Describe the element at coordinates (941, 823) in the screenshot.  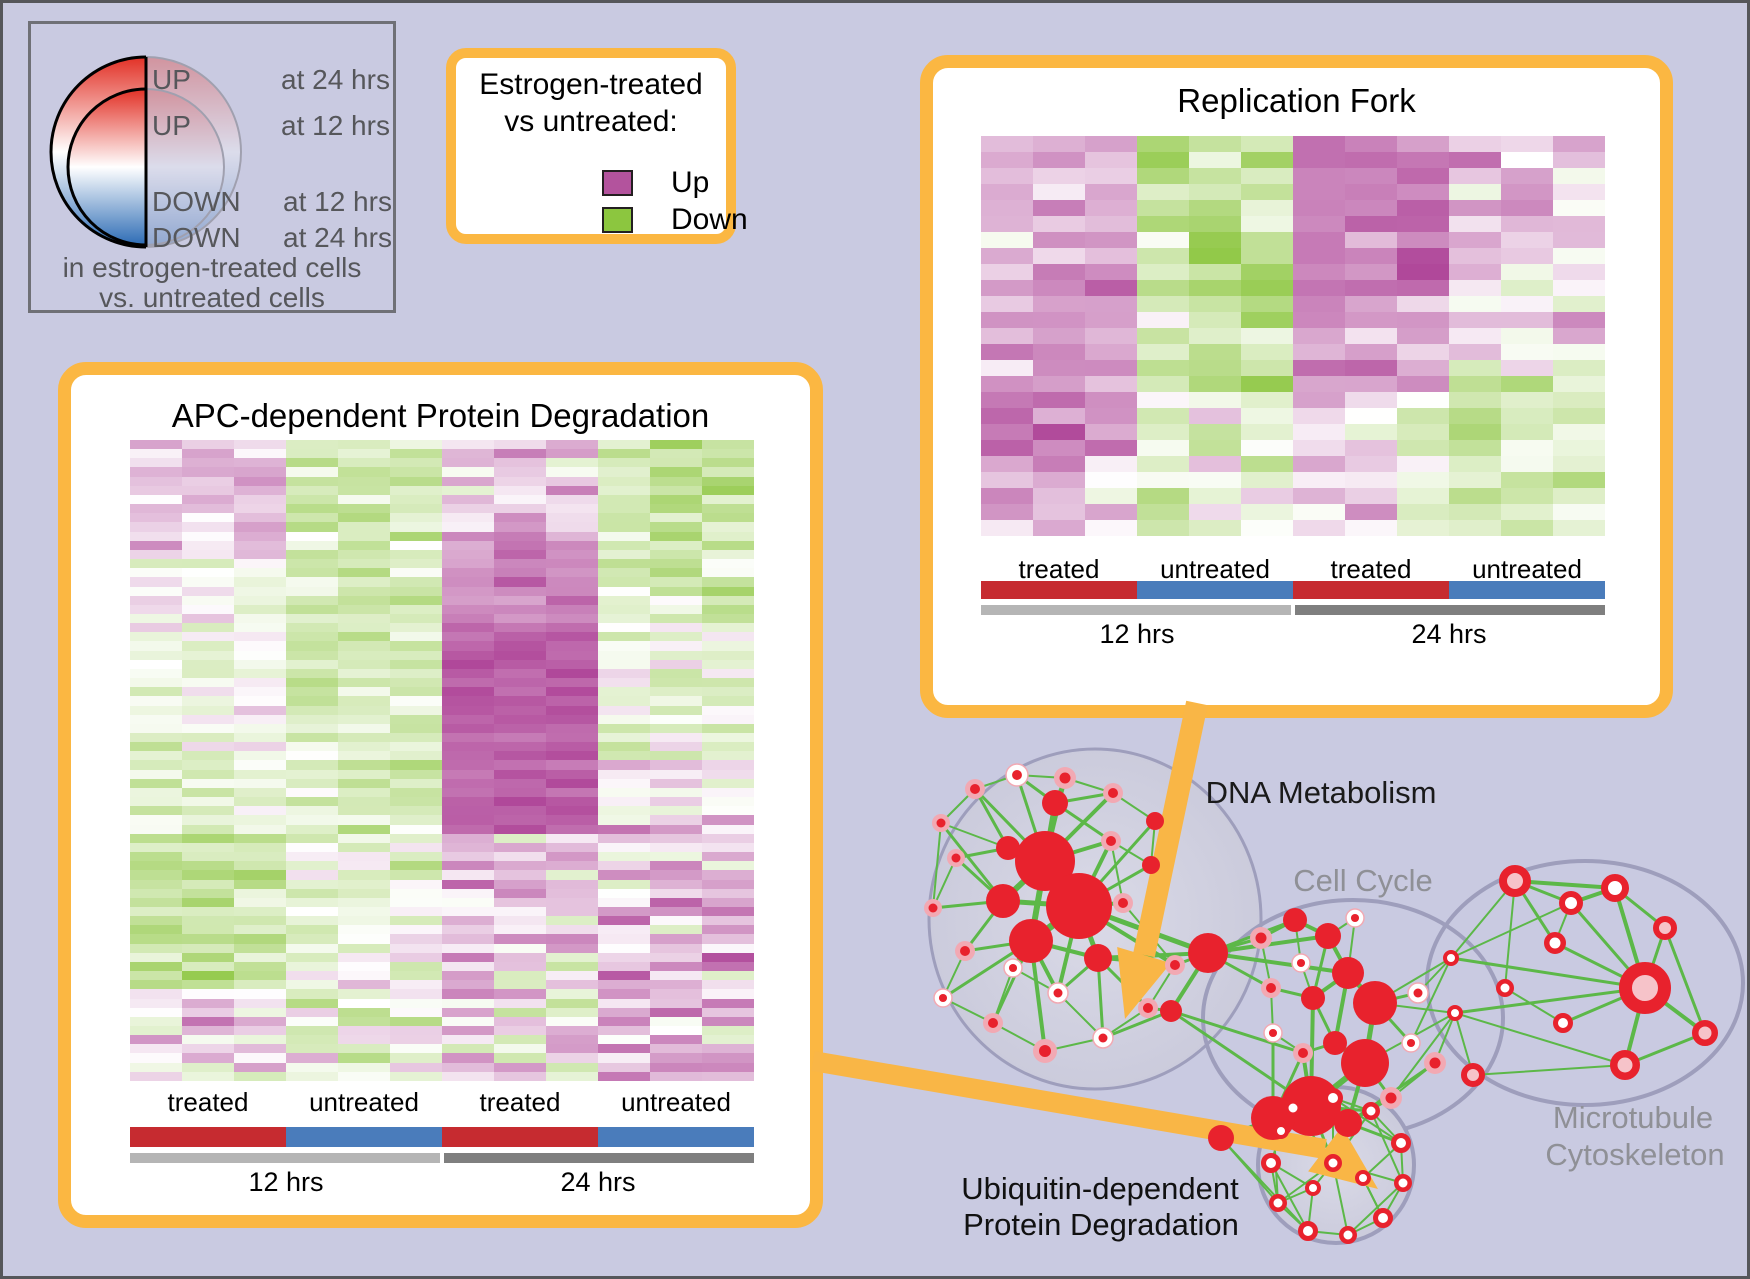
I see `network-node-core` at that location.